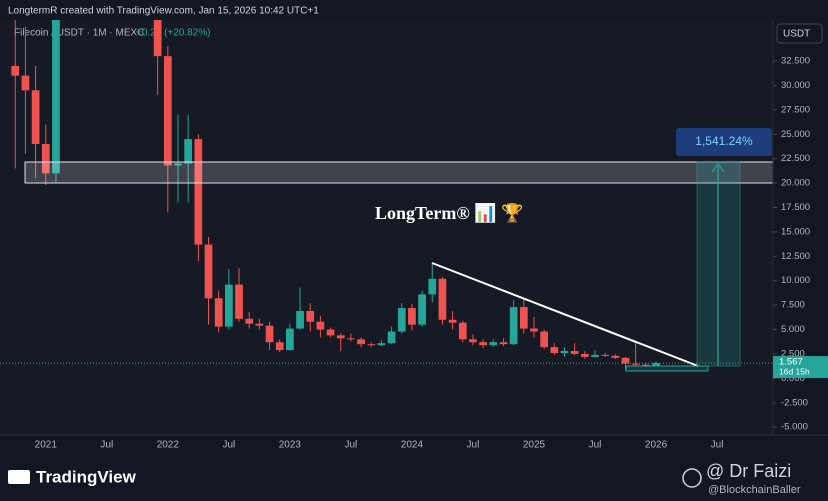 The image size is (828, 501). What do you see at coordinates (534, 445) in the screenshot?
I see `x-tick-label: 2025` at bounding box center [534, 445].